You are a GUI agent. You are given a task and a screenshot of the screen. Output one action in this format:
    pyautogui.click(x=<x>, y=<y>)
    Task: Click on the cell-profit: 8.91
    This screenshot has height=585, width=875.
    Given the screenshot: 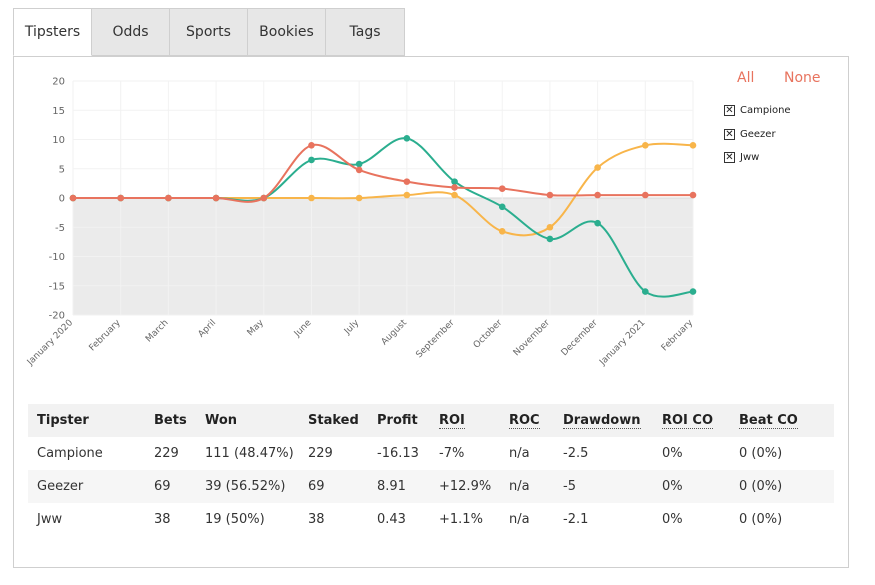 What is the action you would take?
    pyautogui.click(x=399, y=486)
    